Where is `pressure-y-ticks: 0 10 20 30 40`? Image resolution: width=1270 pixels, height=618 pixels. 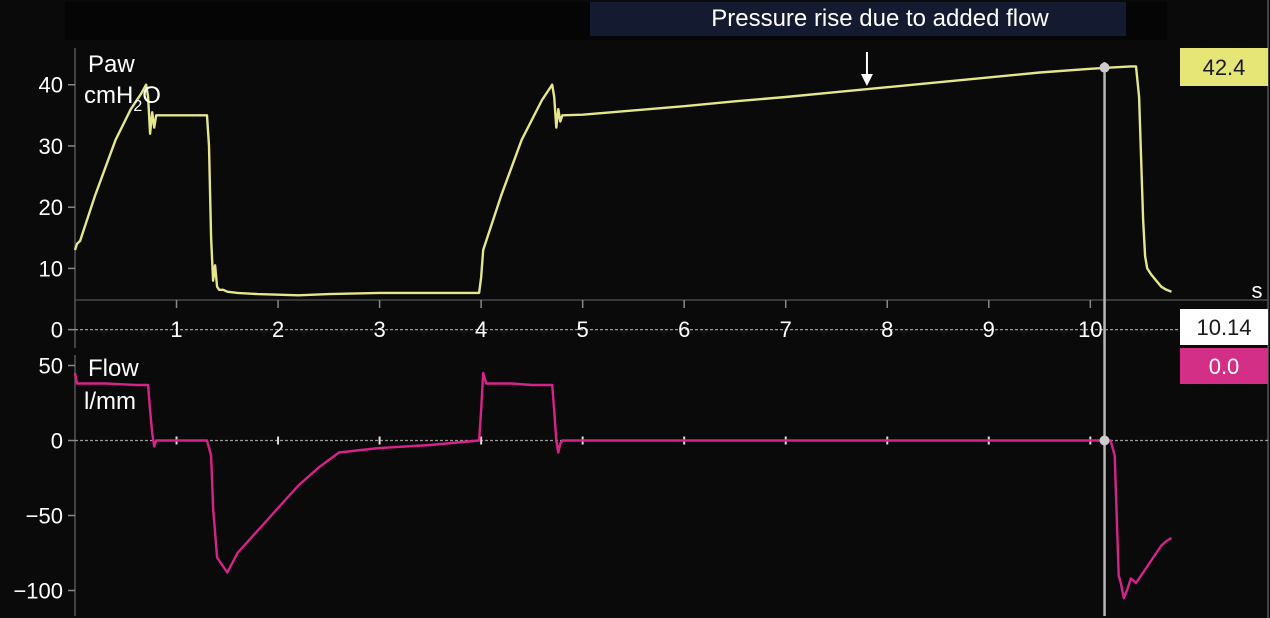
pressure-y-ticks: 0 10 20 30 40 is located at coordinates (57, 208).